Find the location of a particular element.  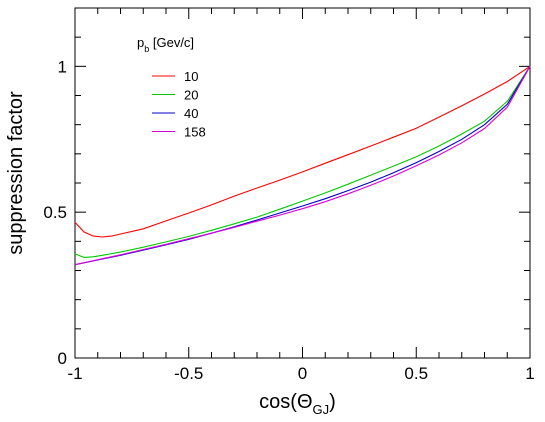

y-axis-title: suppression factor is located at coordinates (16, 173).